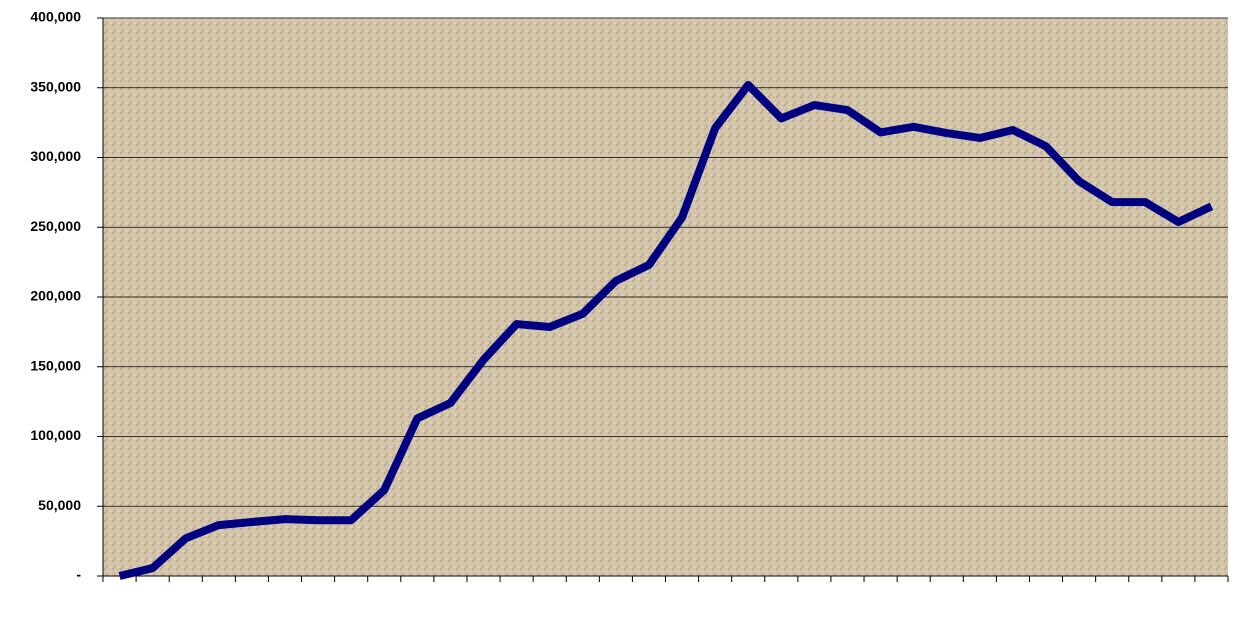  What do you see at coordinates (55, 435) in the screenshot?
I see `y-tick-label: 100,000` at bounding box center [55, 435].